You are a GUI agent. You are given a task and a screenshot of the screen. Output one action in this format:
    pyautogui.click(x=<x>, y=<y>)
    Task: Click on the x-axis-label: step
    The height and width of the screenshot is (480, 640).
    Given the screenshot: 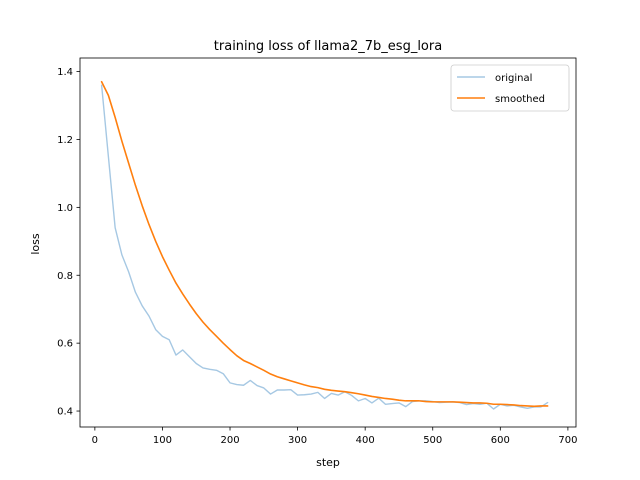 What is the action you would take?
    pyautogui.click(x=328, y=462)
    